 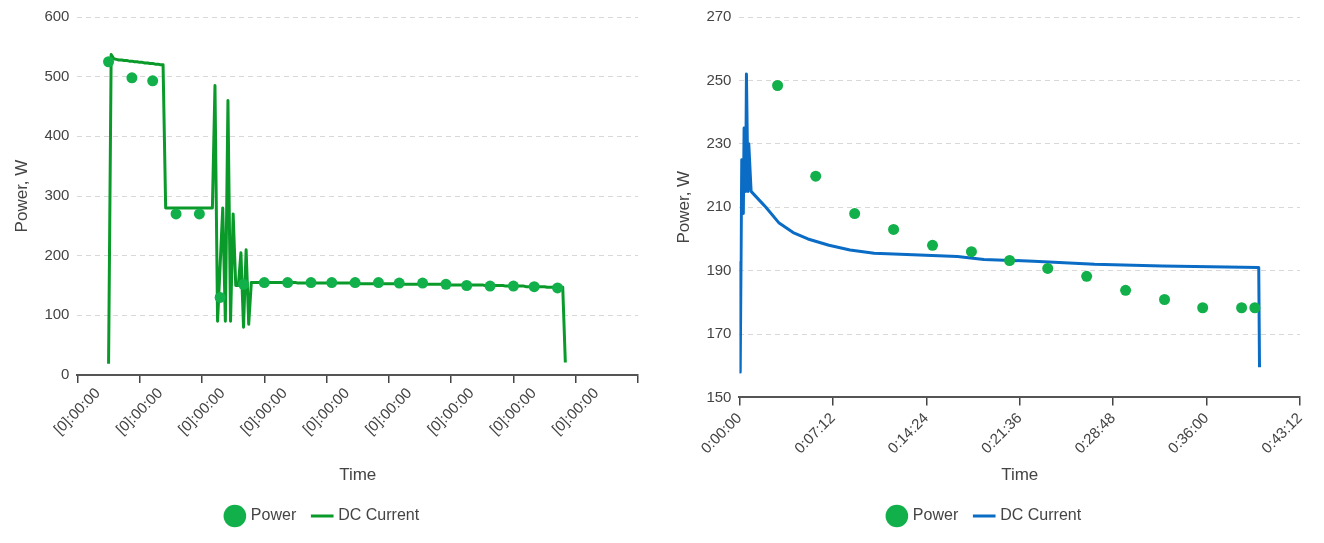 I want to click on y-tick-label: 0, so click(x=65, y=374).